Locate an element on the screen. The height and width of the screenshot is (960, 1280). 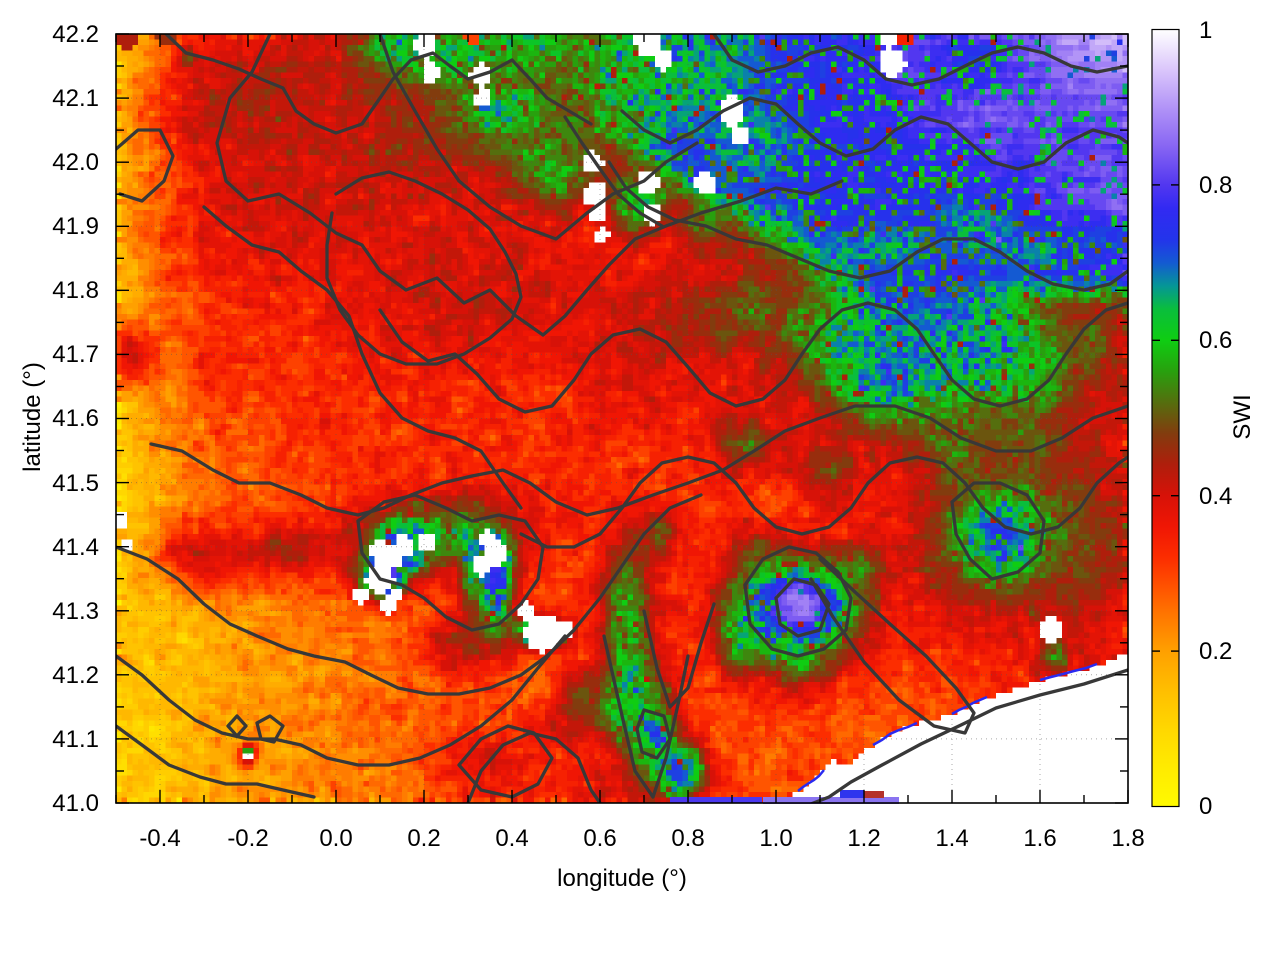
svg-text: 0 is located at coordinates (1205, 806).